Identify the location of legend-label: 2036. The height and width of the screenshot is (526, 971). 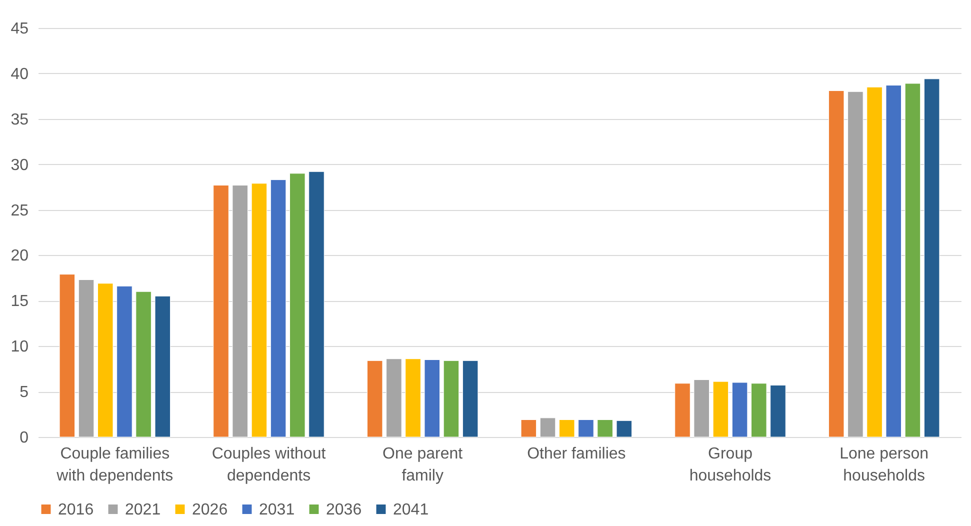
(344, 509).